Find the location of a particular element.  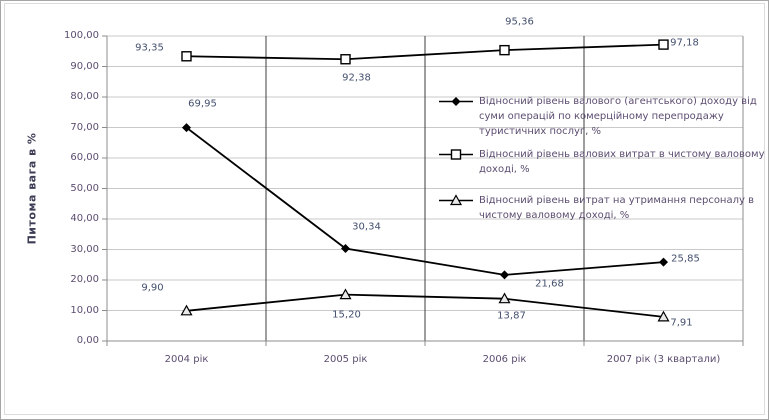

y-tick-label: 30,00 is located at coordinates (84, 249).